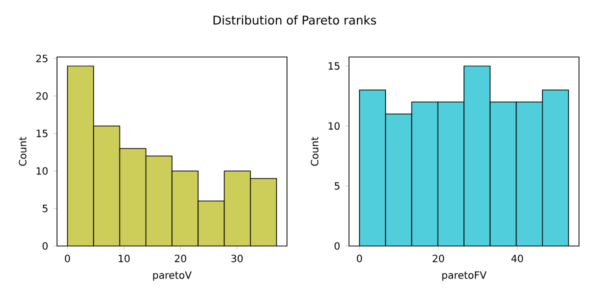 This screenshot has height=299, width=589. What do you see at coordinates (172, 276) in the screenshot?
I see `x-axis-title: paretoV` at bounding box center [172, 276].